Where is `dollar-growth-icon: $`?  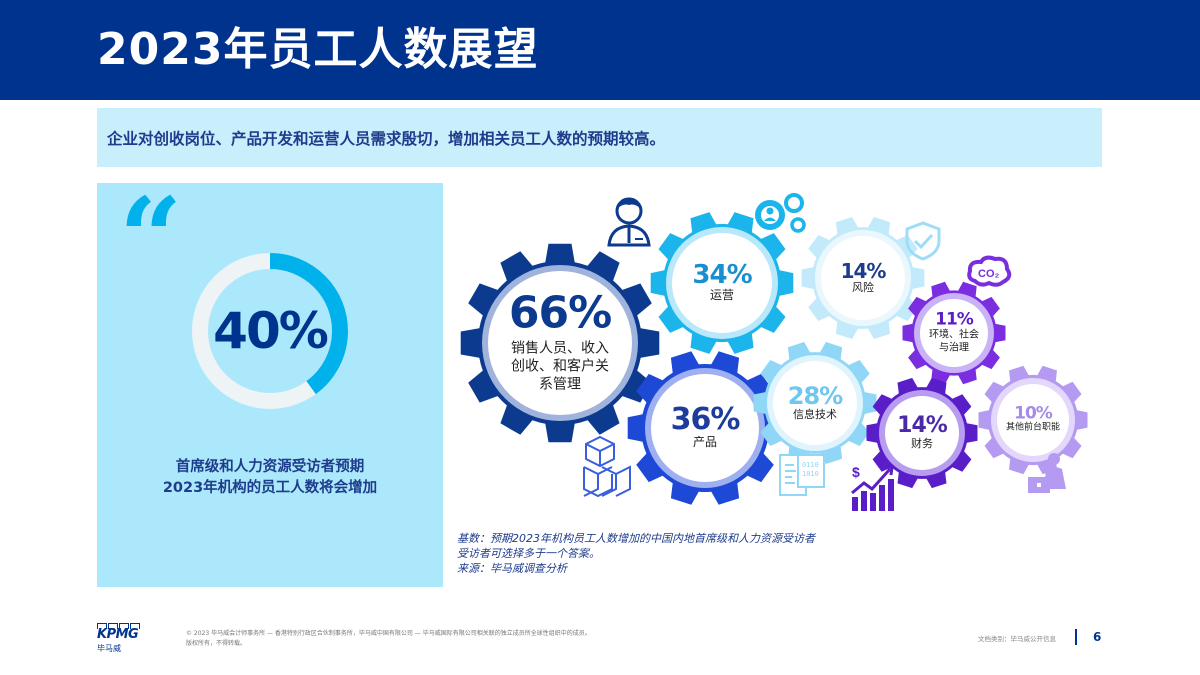 dollar-growth-icon: $ is located at coordinates (872, 487).